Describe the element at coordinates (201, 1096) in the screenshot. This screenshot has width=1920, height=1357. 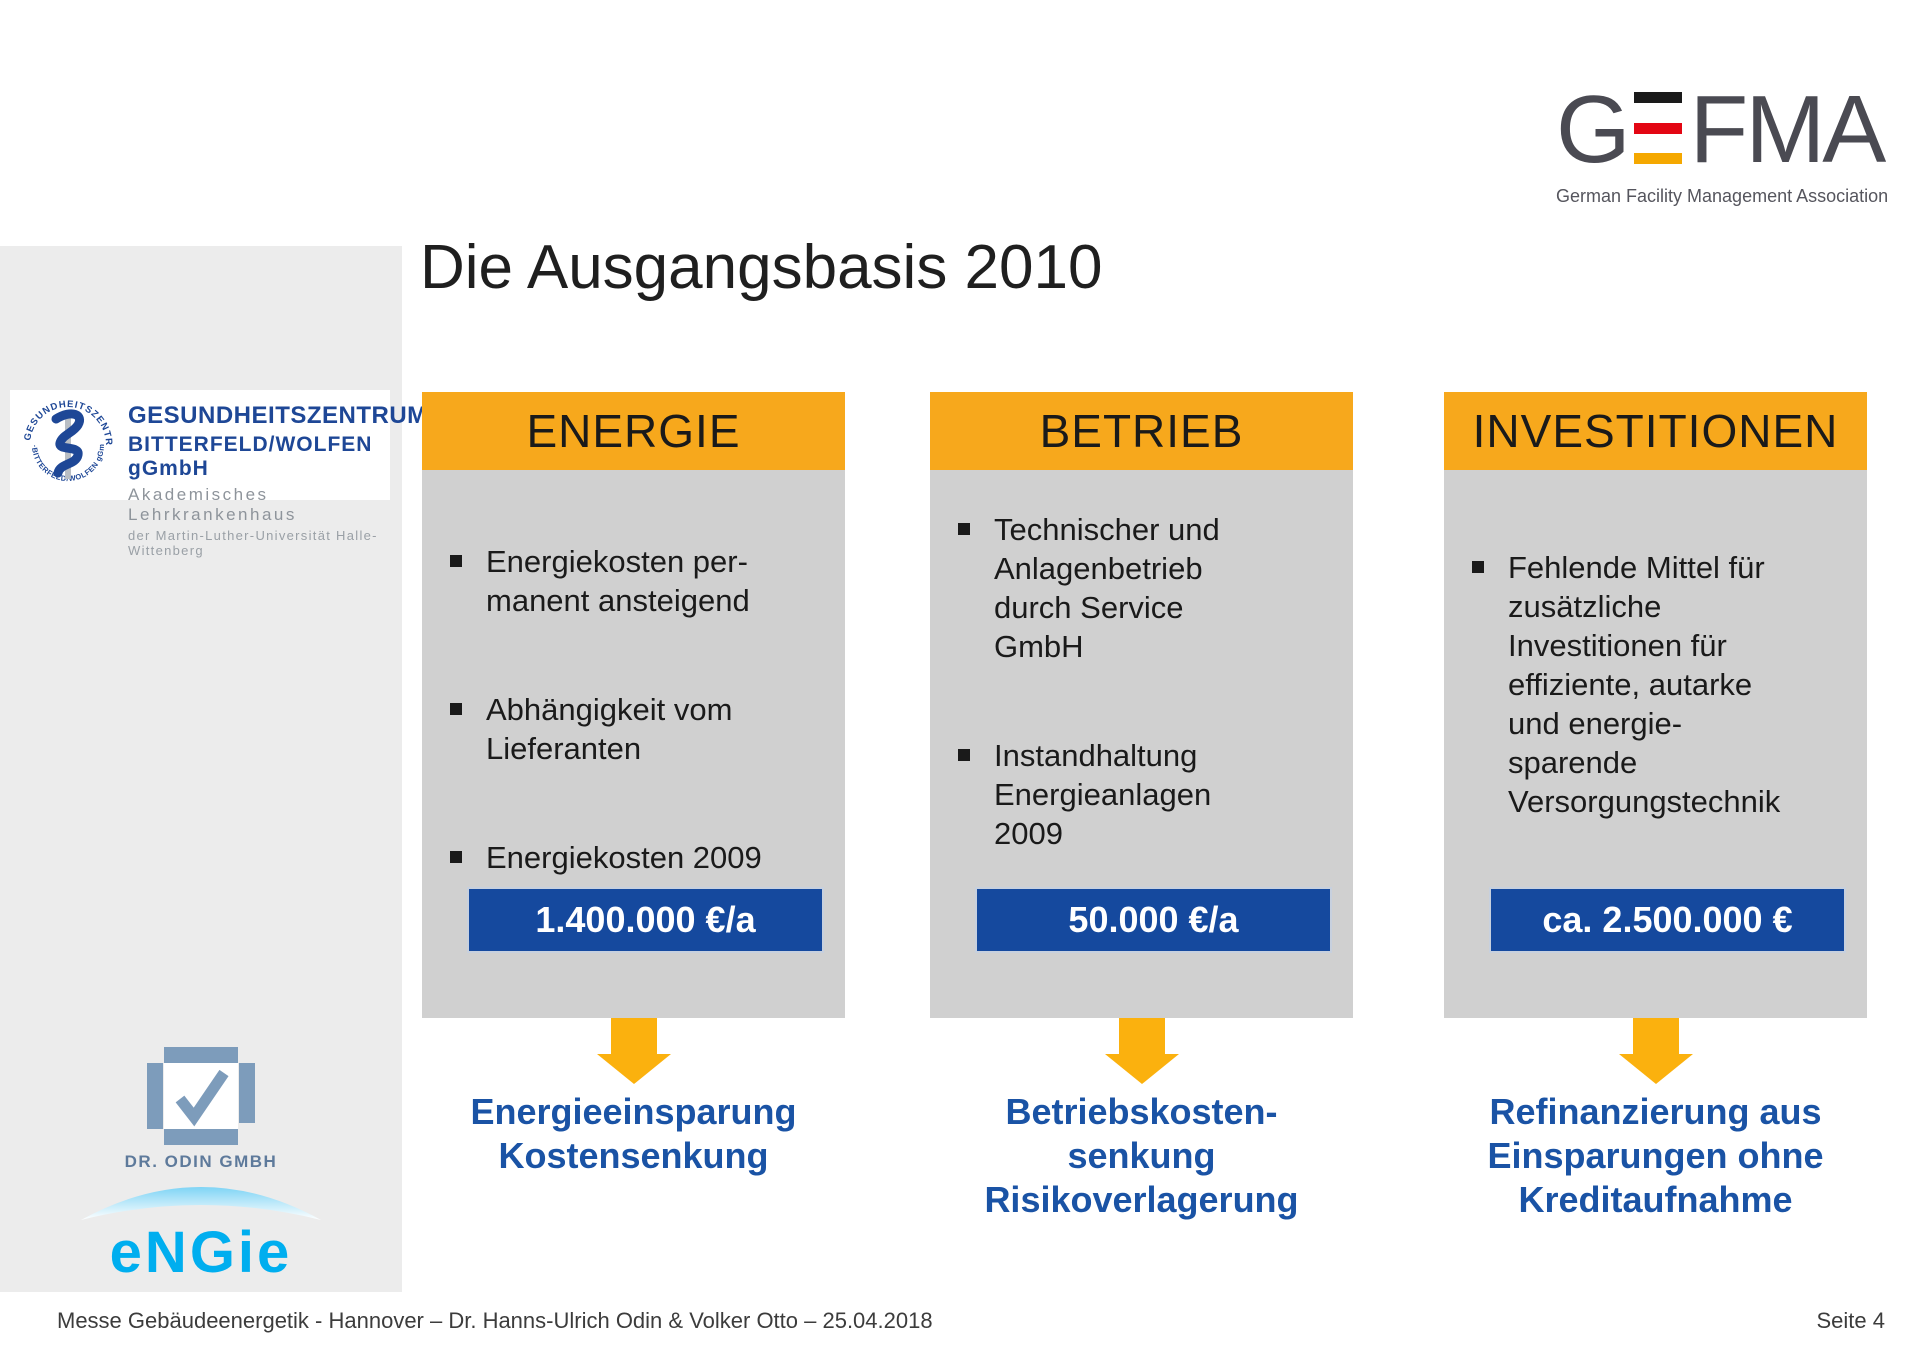
I see `odin-checkmark-icon` at that location.